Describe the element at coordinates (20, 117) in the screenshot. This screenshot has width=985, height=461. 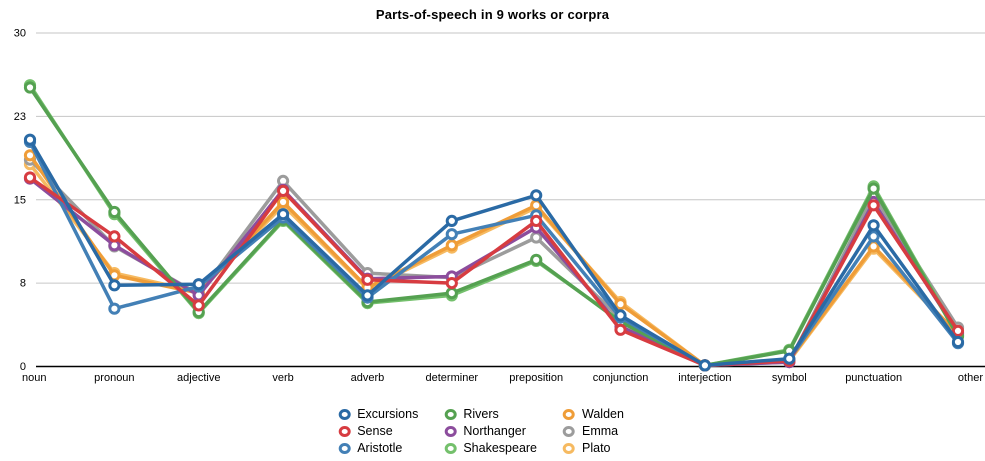
I see `y-tick-label: 23` at that location.